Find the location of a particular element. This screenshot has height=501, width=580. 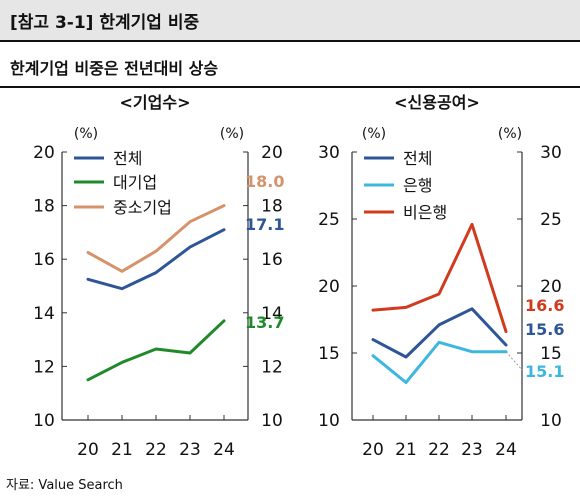

firms-right-tick-label: 16 is located at coordinates (272, 260).